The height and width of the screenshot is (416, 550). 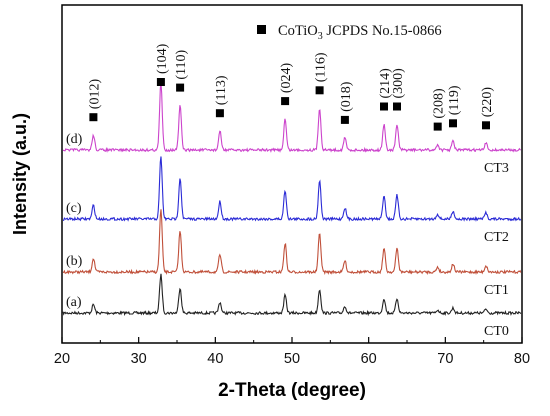 I want to click on series-CT2-letter: (c), so click(x=74, y=208).